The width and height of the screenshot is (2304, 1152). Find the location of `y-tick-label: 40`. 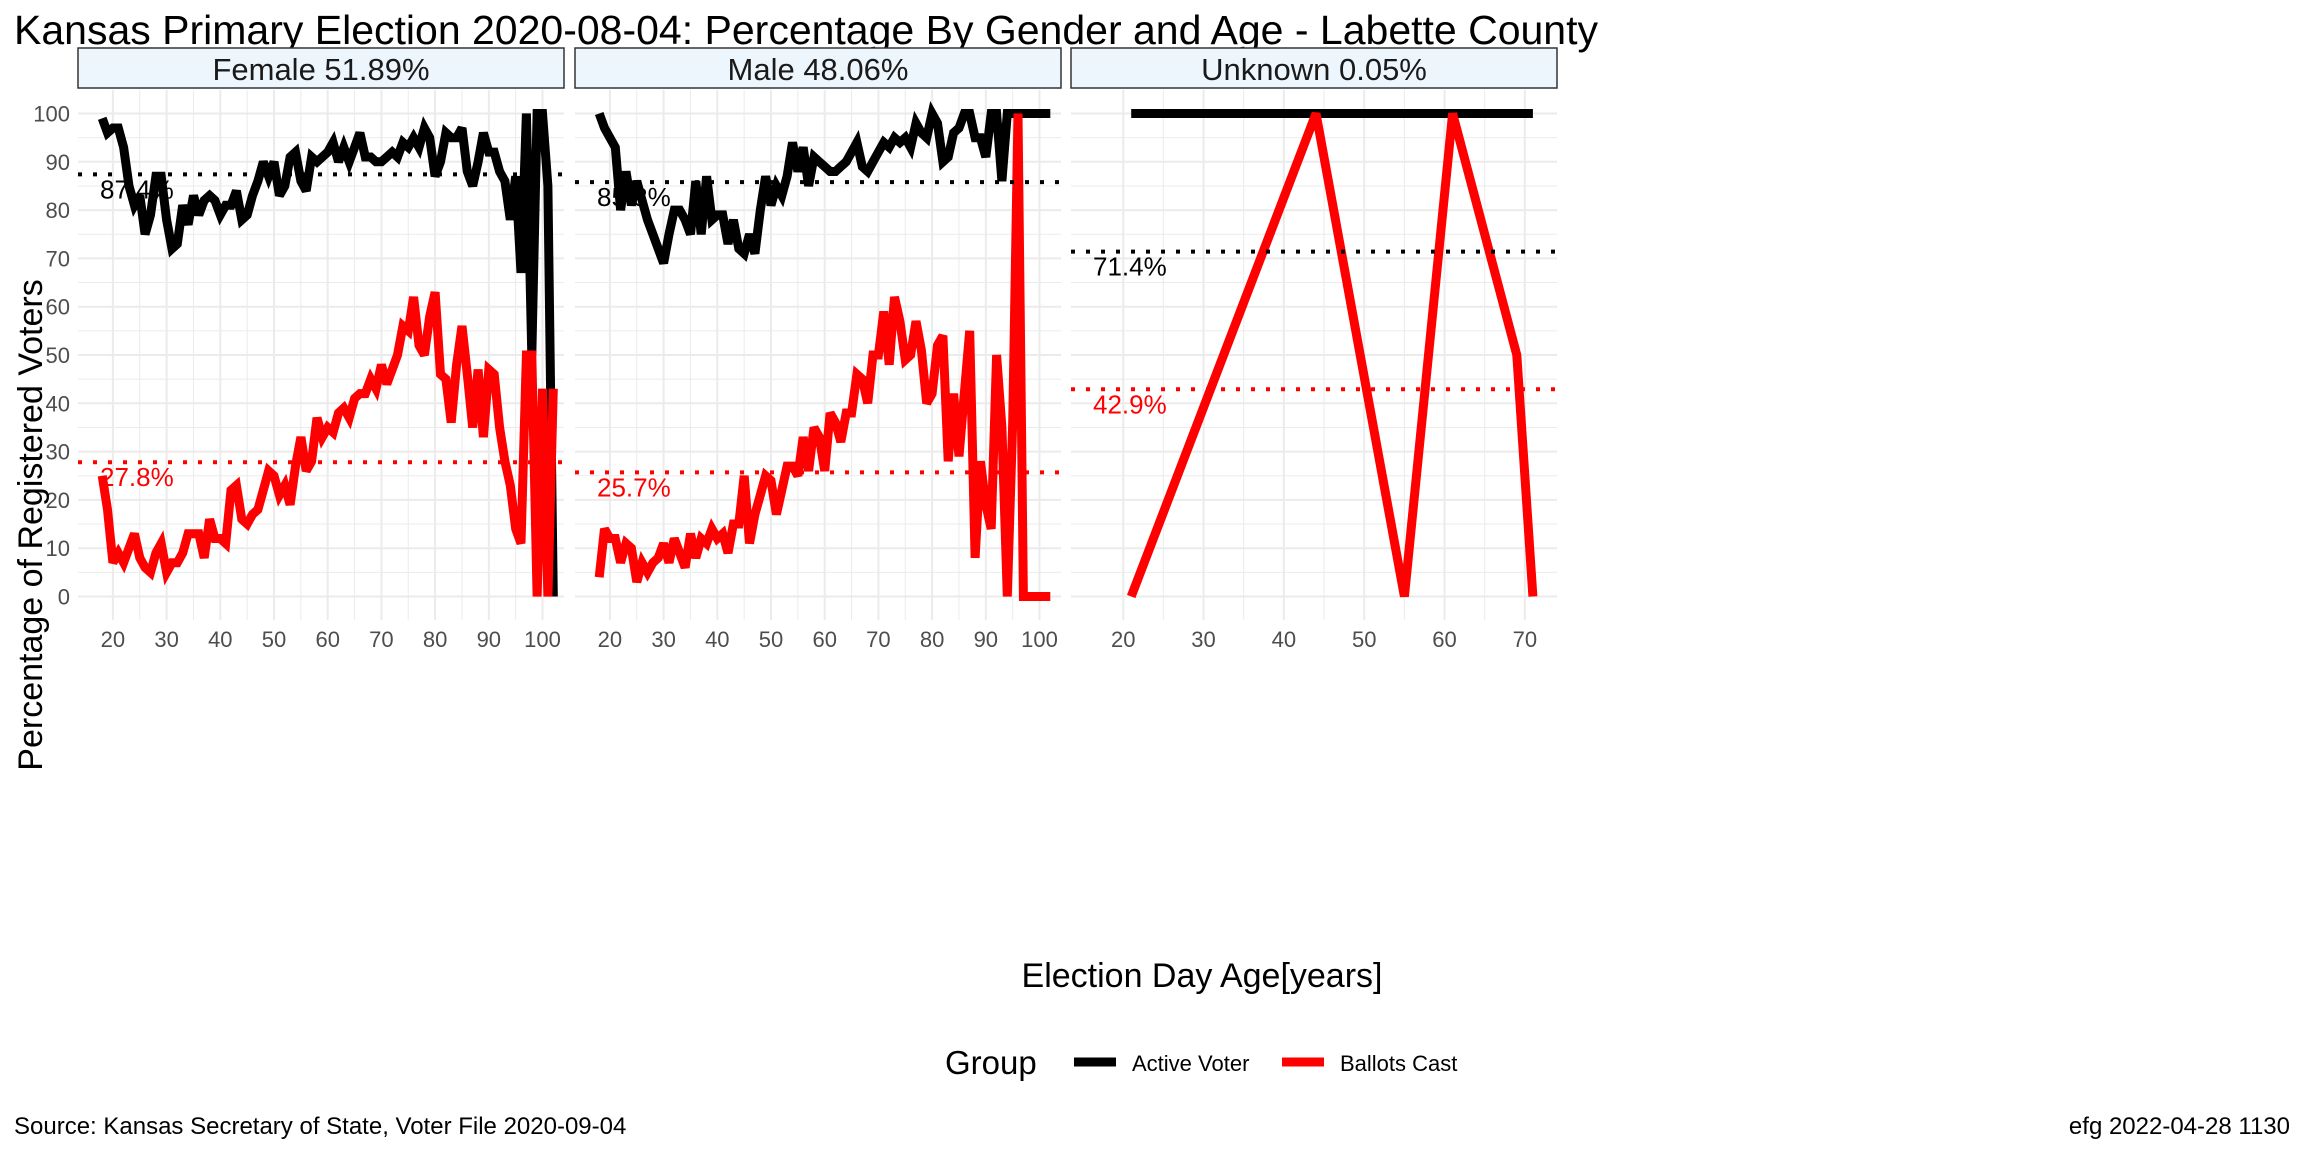

y-tick-label: 40 is located at coordinates (58, 403).